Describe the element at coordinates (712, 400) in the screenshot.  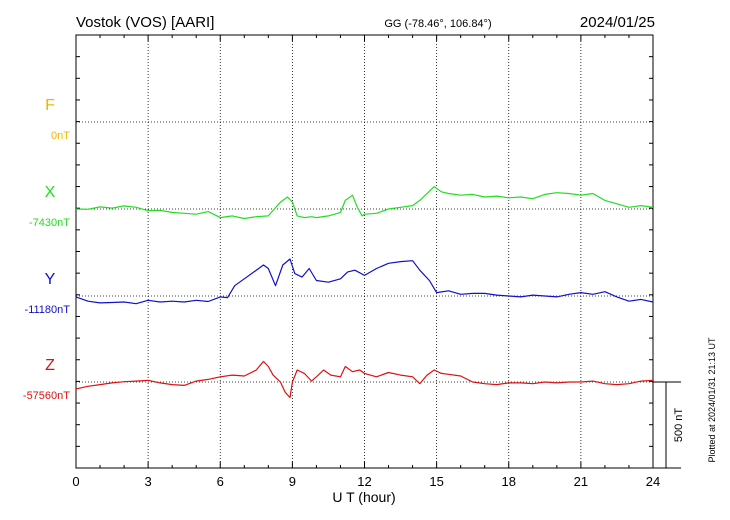
I see `plotted-timestamp: Plotted at 2024/01/31 21:13 UT` at that location.